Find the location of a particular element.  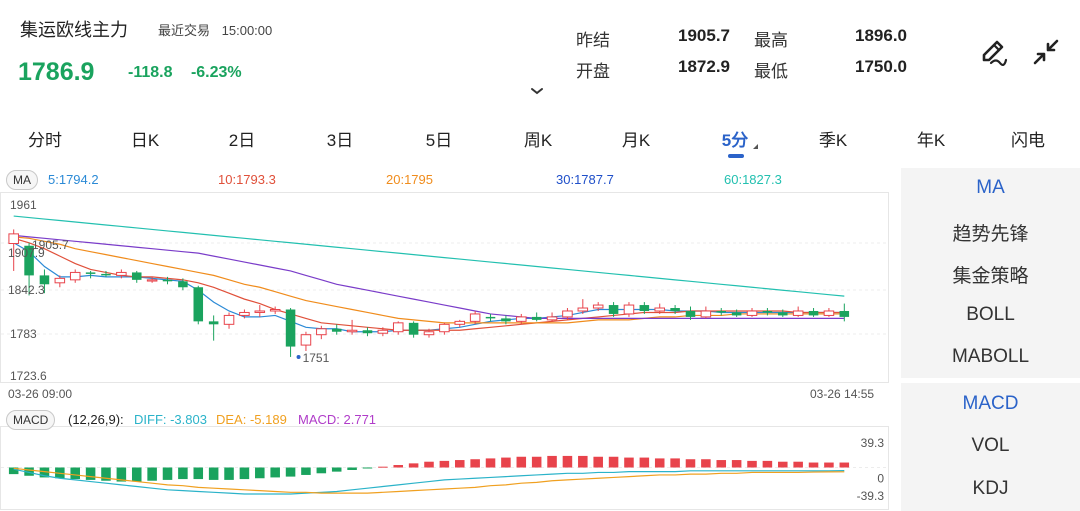

last-price: 1786.9 is located at coordinates (56, 72).